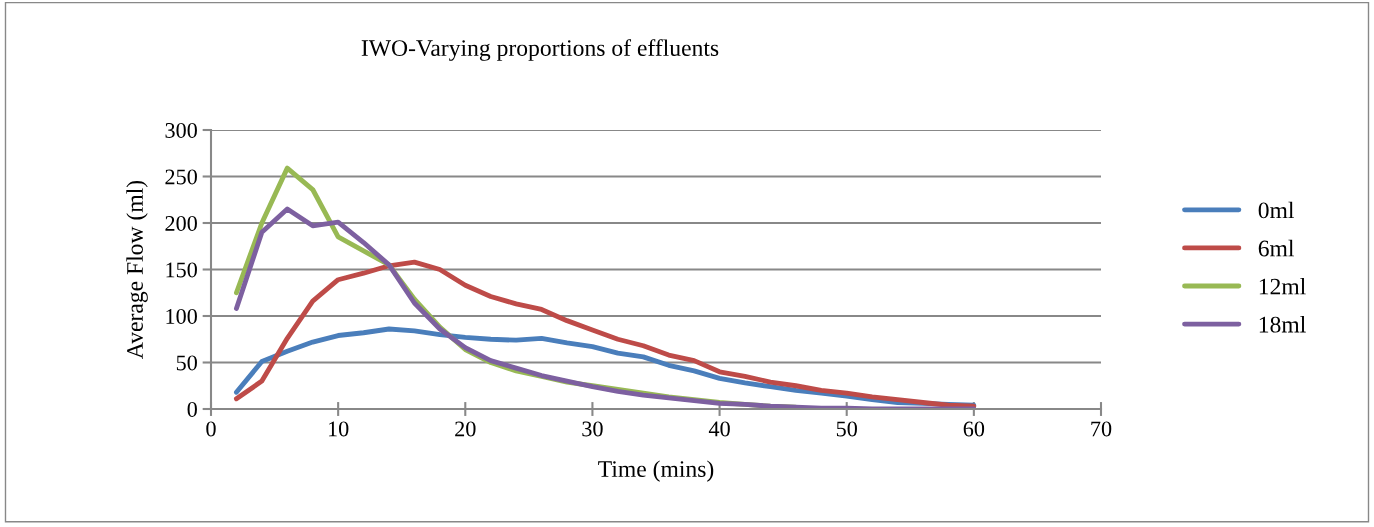 The image size is (1374, 527). What do you see at coordinates (465, 429) in the screenshot?
I see `x-tick-label: 20` at bounding box center [465, 429].